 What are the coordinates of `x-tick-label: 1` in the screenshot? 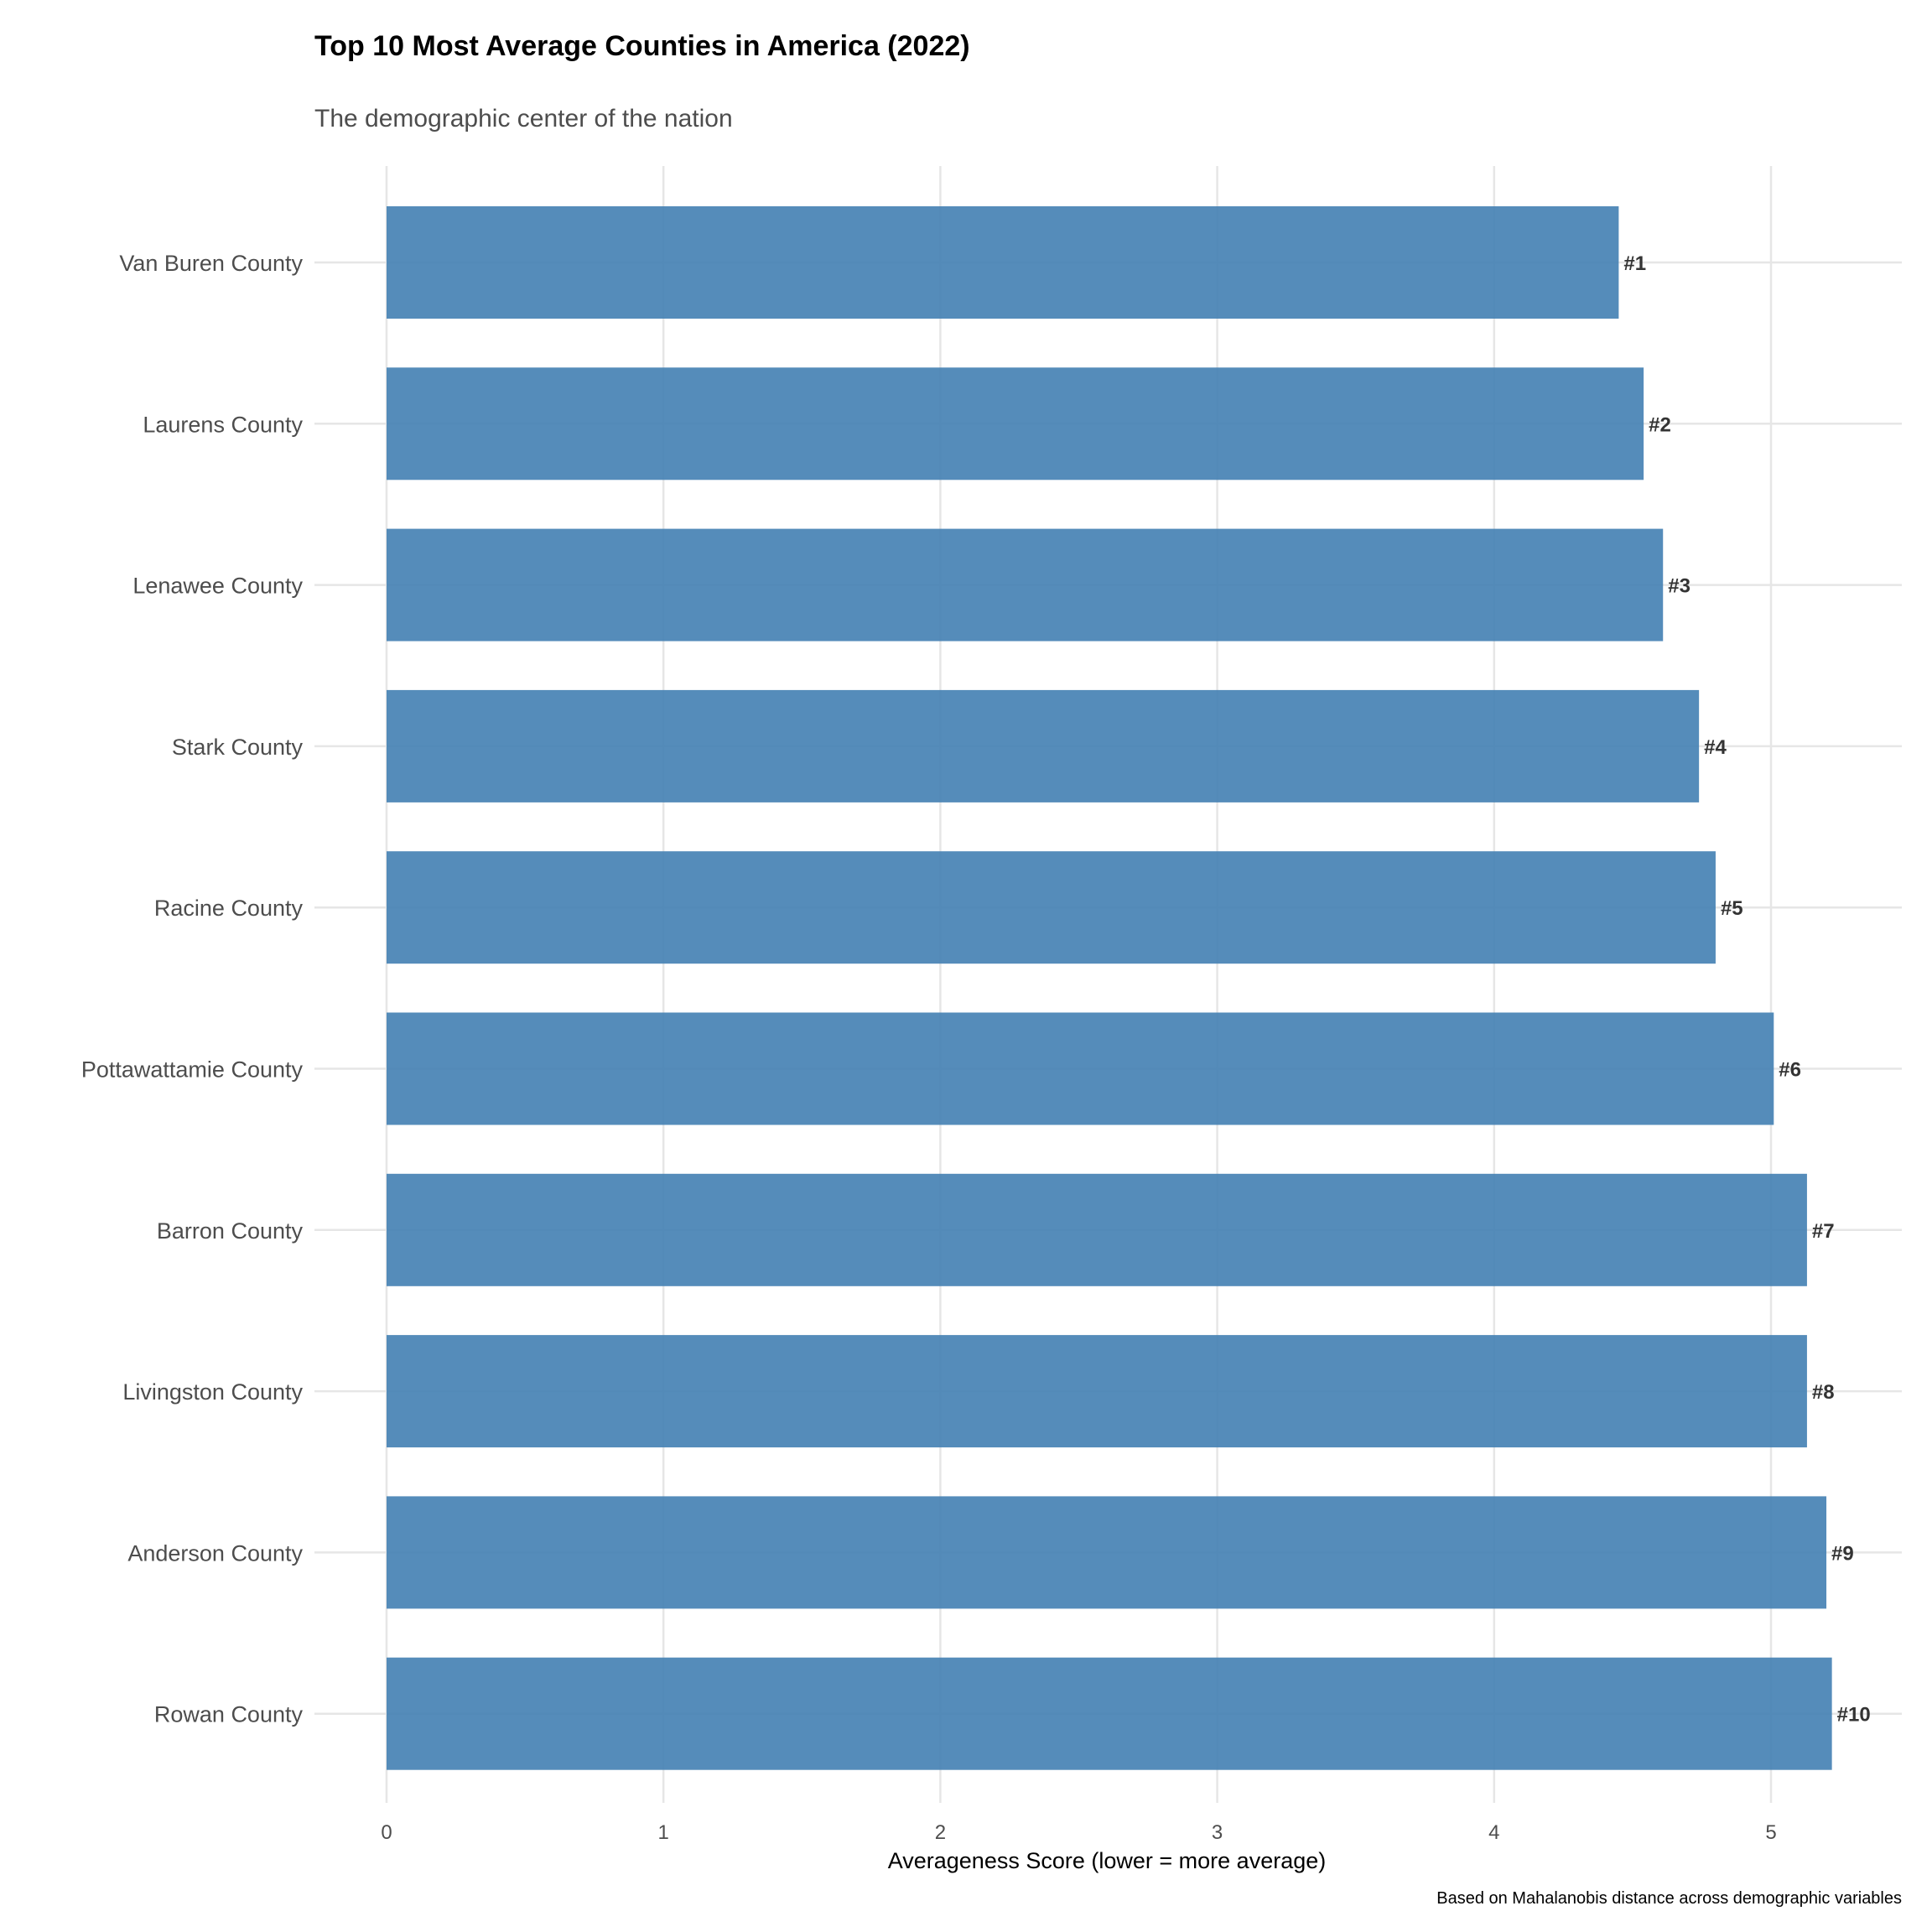 It's located at (663, 1833).